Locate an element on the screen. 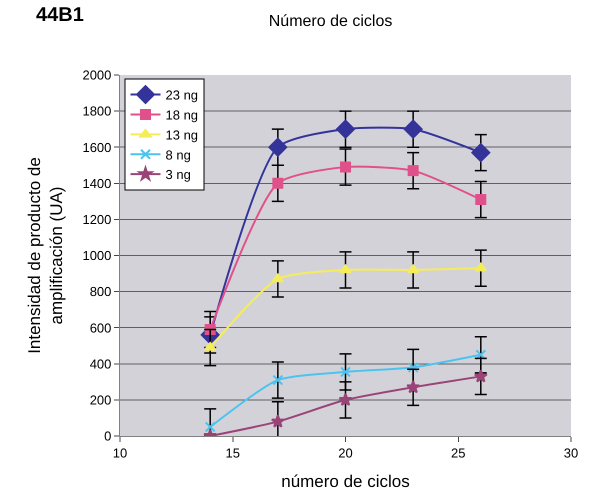 This screenshot has width=601, height=499. x-tick-label: 30 is located at coordinates (571, 453).